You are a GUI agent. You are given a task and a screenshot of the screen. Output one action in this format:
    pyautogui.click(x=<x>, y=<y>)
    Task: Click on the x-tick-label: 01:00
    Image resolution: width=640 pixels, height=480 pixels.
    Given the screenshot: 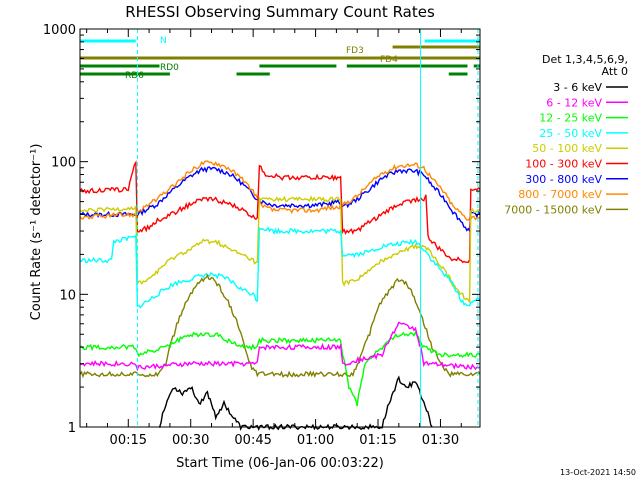 What is the action you would take?
    pyautogui.click(x=315, y=440)
    